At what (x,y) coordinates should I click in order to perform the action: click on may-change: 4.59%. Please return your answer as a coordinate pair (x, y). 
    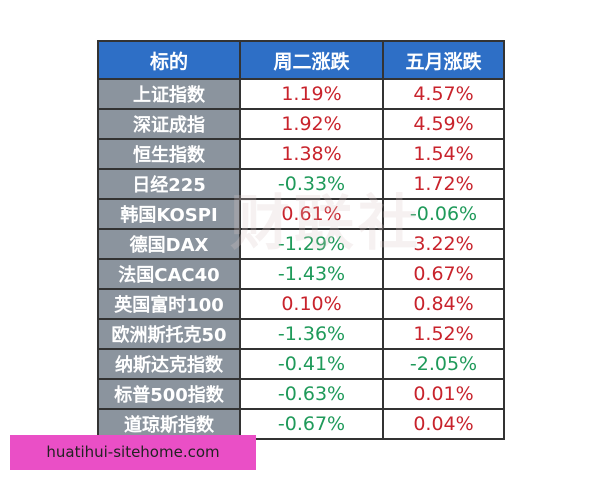
    Looking at the image, I should click on (443, 124).